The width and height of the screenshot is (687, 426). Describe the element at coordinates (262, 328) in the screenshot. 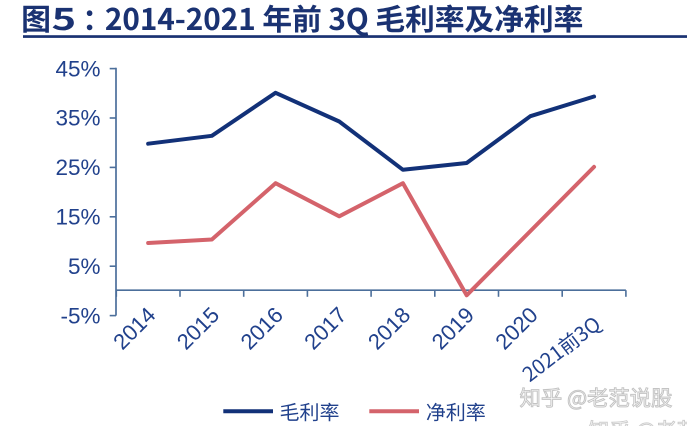

I see `svg-text: 2016` at that location.